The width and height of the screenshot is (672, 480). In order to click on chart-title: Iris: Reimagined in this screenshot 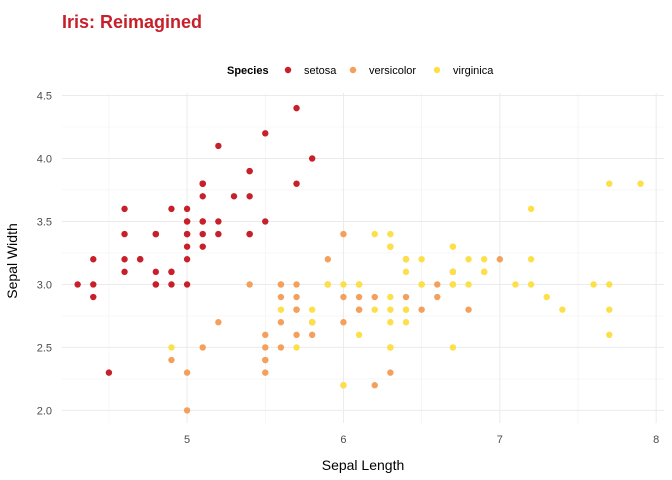, I will do `click(132, 22)`.